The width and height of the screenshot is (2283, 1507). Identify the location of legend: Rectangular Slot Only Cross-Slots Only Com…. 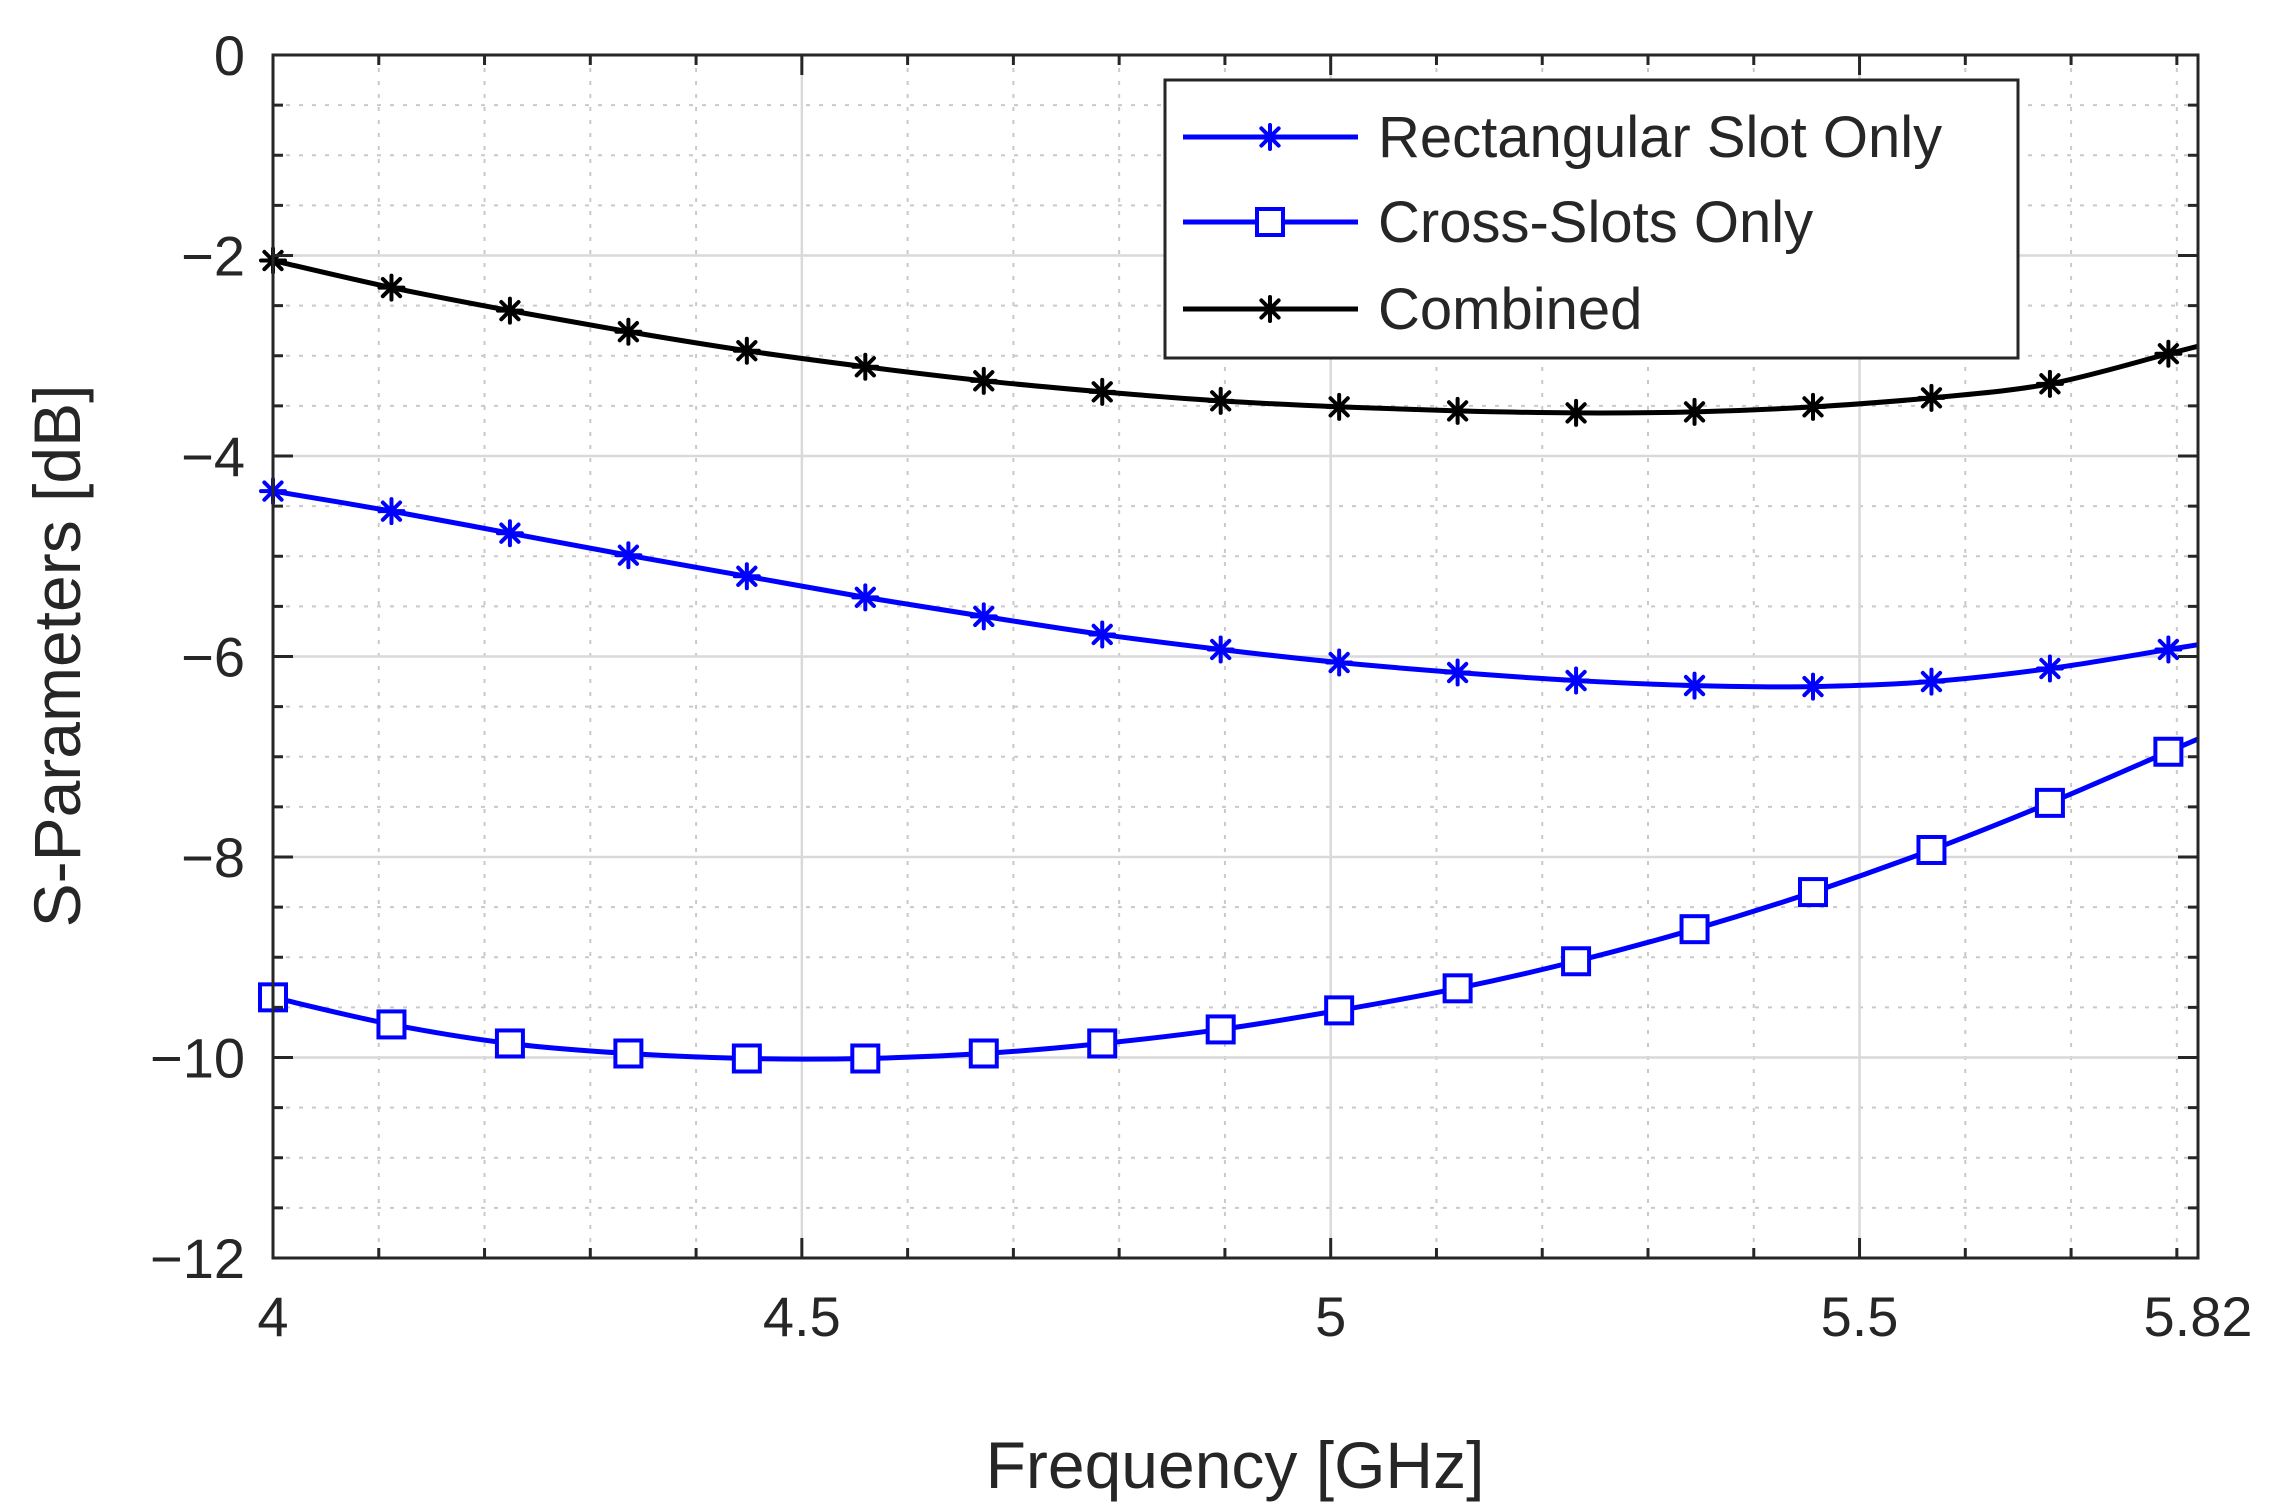
(1591, 219).